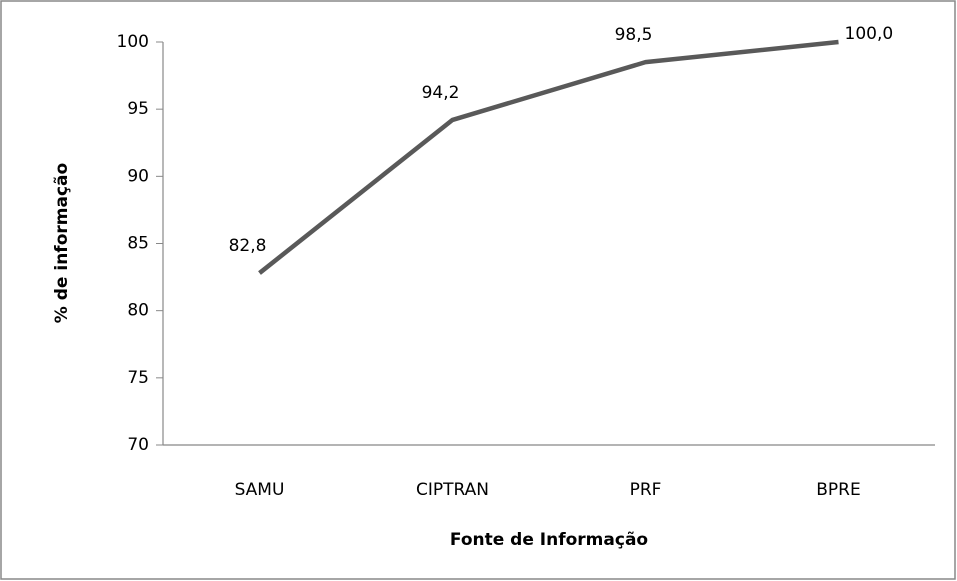 Image resolution: width=957 pixels, height=581 pixels. What do you see at coordinates (138, 109) in the screenshot?
I see `y-tick-label: 95` at bounding box center [138, 109].